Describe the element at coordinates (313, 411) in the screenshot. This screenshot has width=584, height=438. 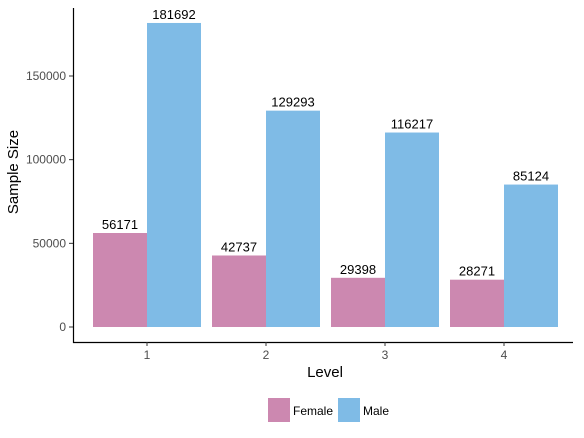
I see `legend-label-female: Female` at that location.